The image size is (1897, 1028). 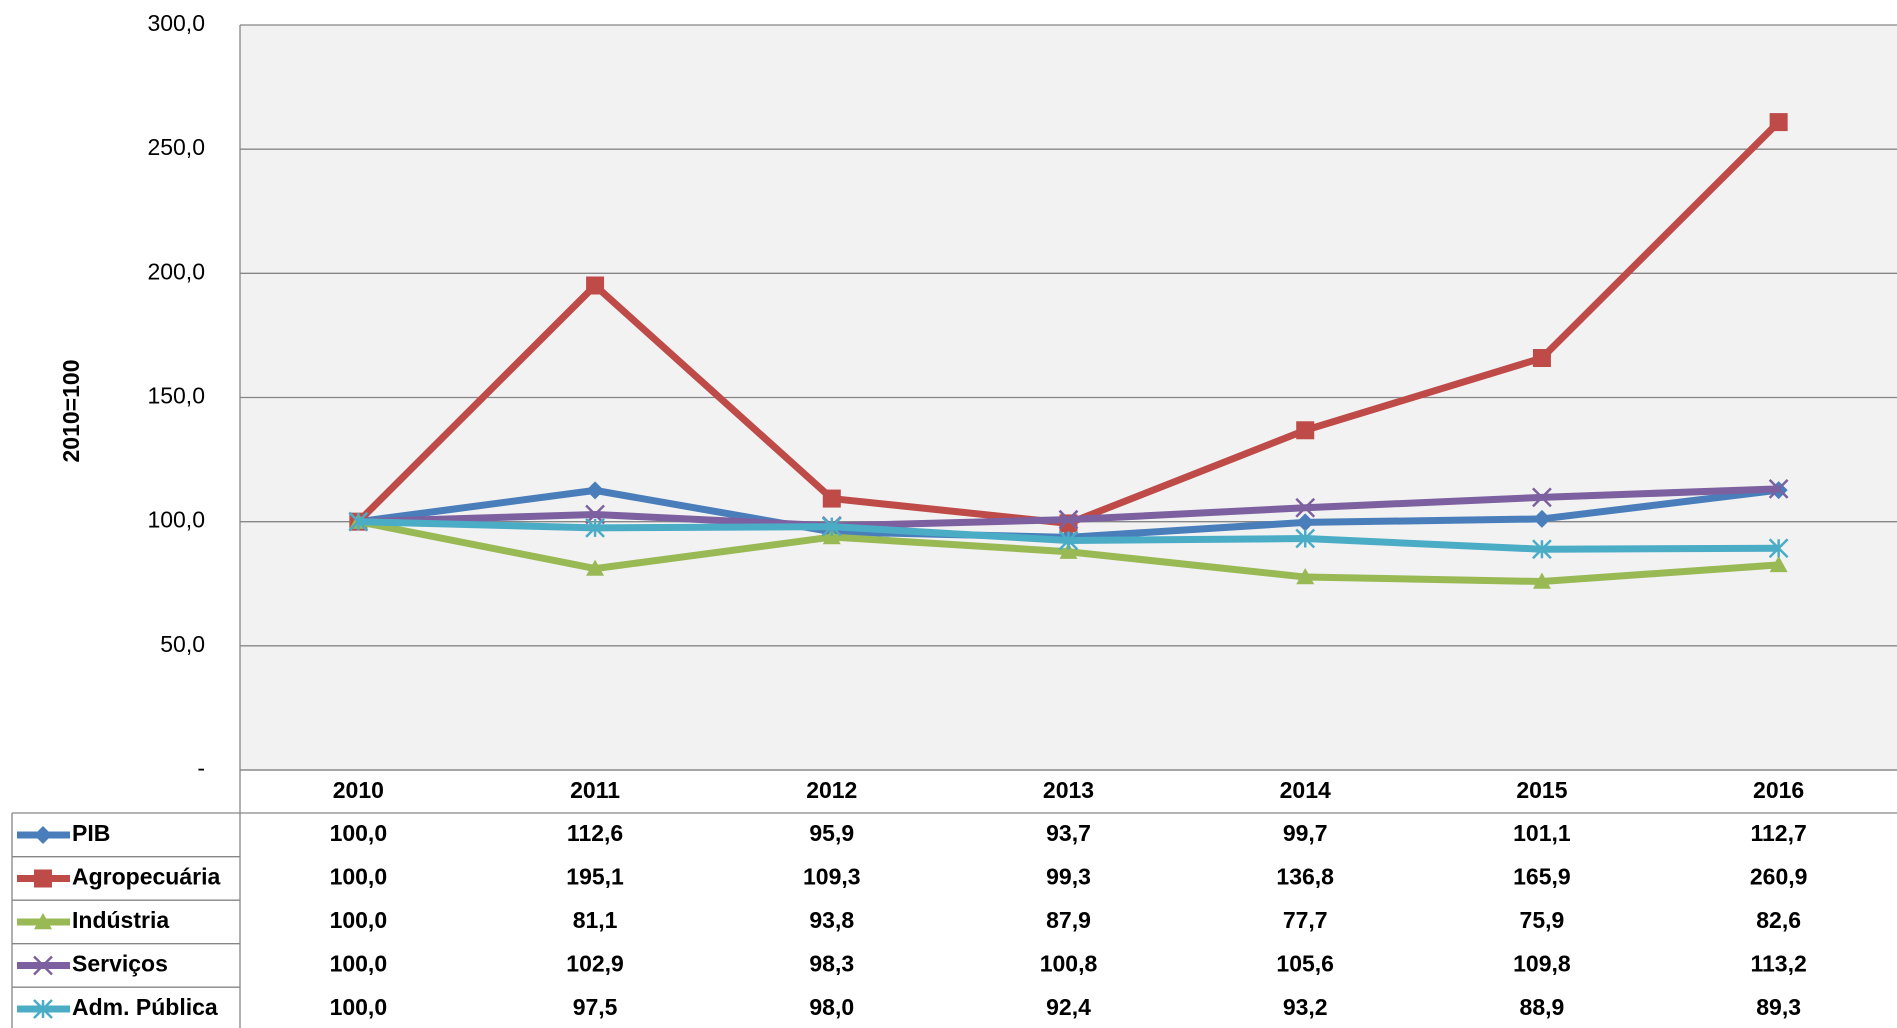 I want to click on table-cell: 92,4, so click(x=1068, y=1007).